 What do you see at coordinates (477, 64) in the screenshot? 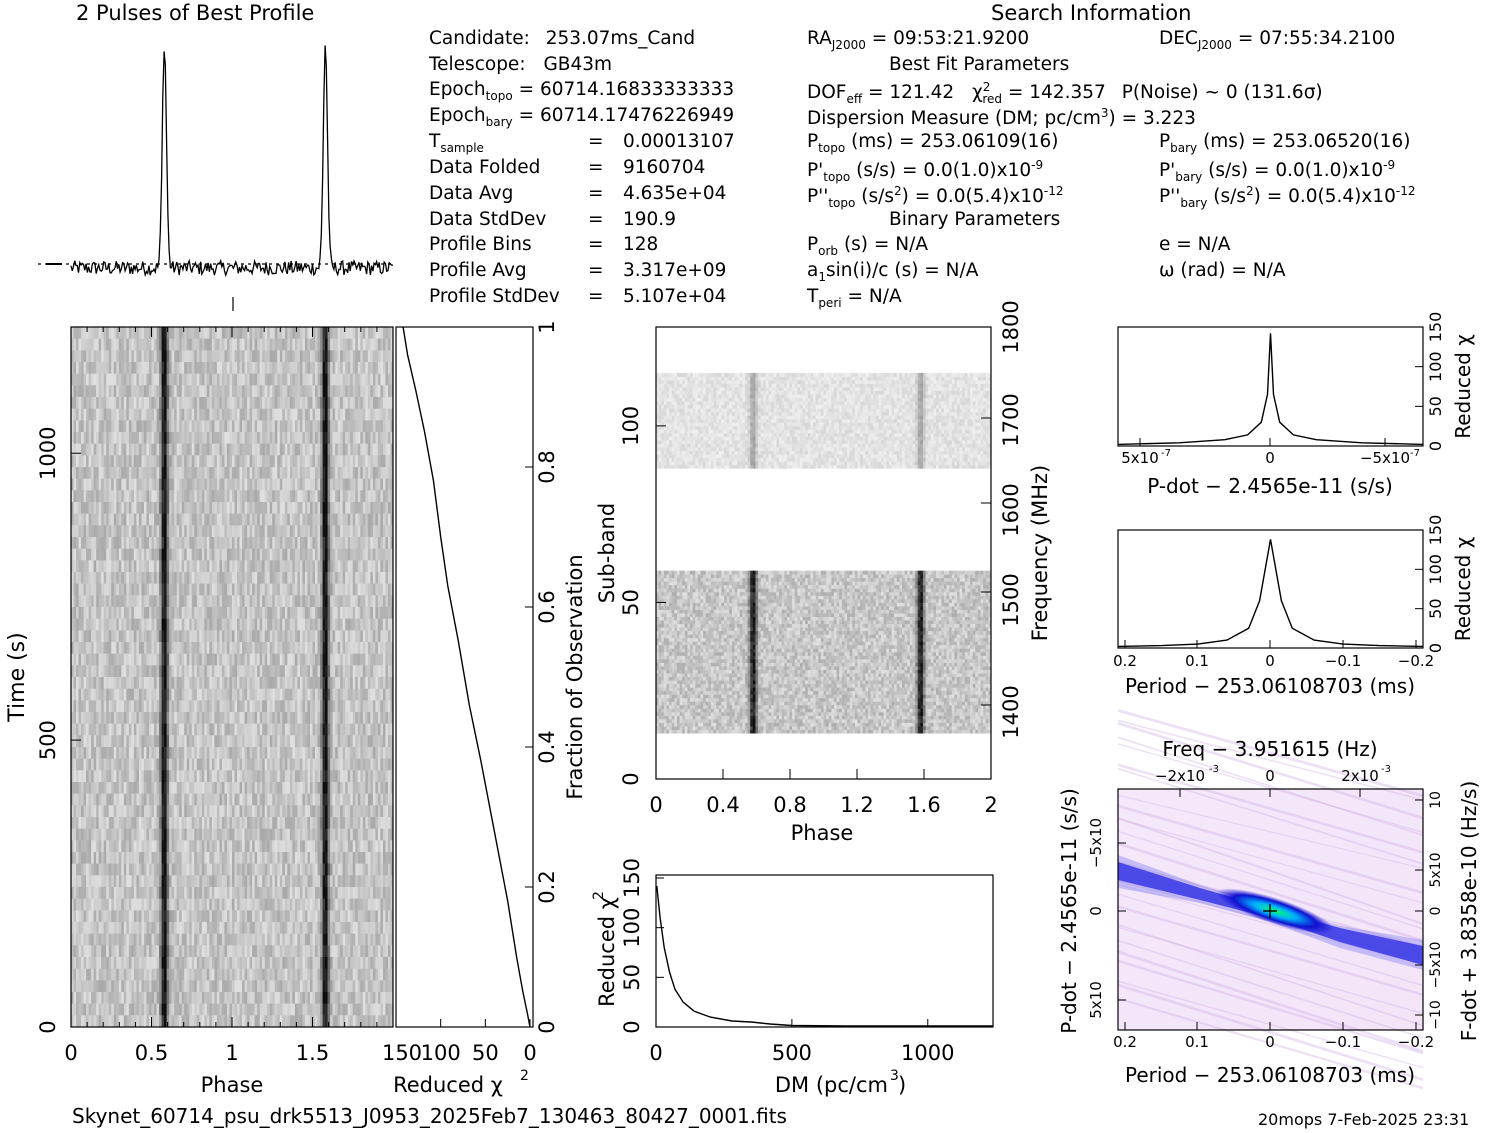
I see `telescope-label: Telescope:` at bounding box center [477, 64].